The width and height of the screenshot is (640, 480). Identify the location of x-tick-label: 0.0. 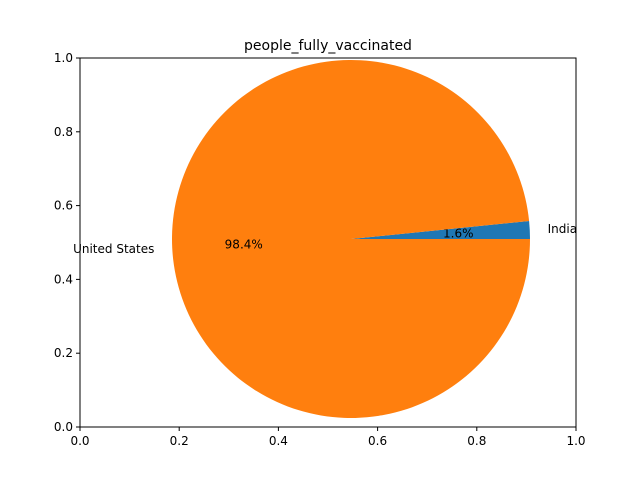
(79, 441).